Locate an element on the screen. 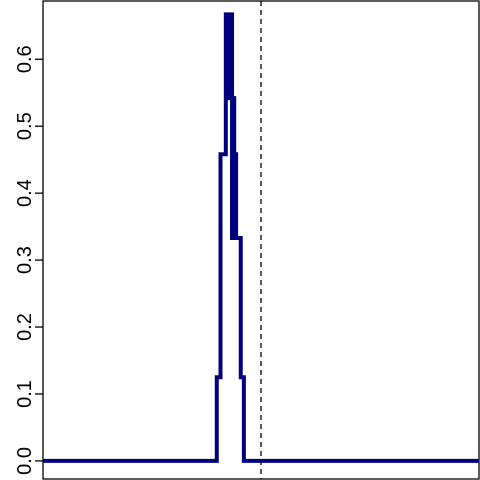  y-tick-label: 0.2 is located at coordinates (25, 327).